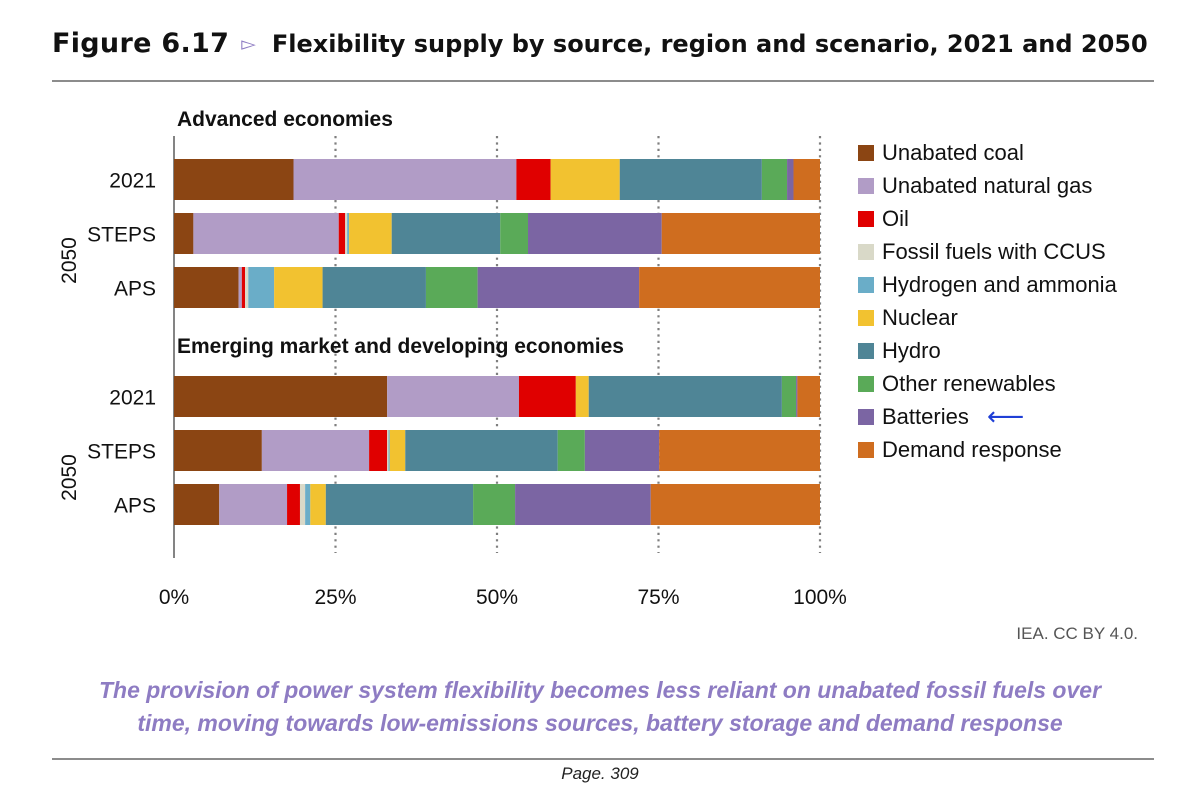 Image resolution: width=1200 pixels, height=794 pixels. Describe the element at coordinates (1005, 415) in the screenshot. I see `highlight-arrow-icon: ⟵` at that location.